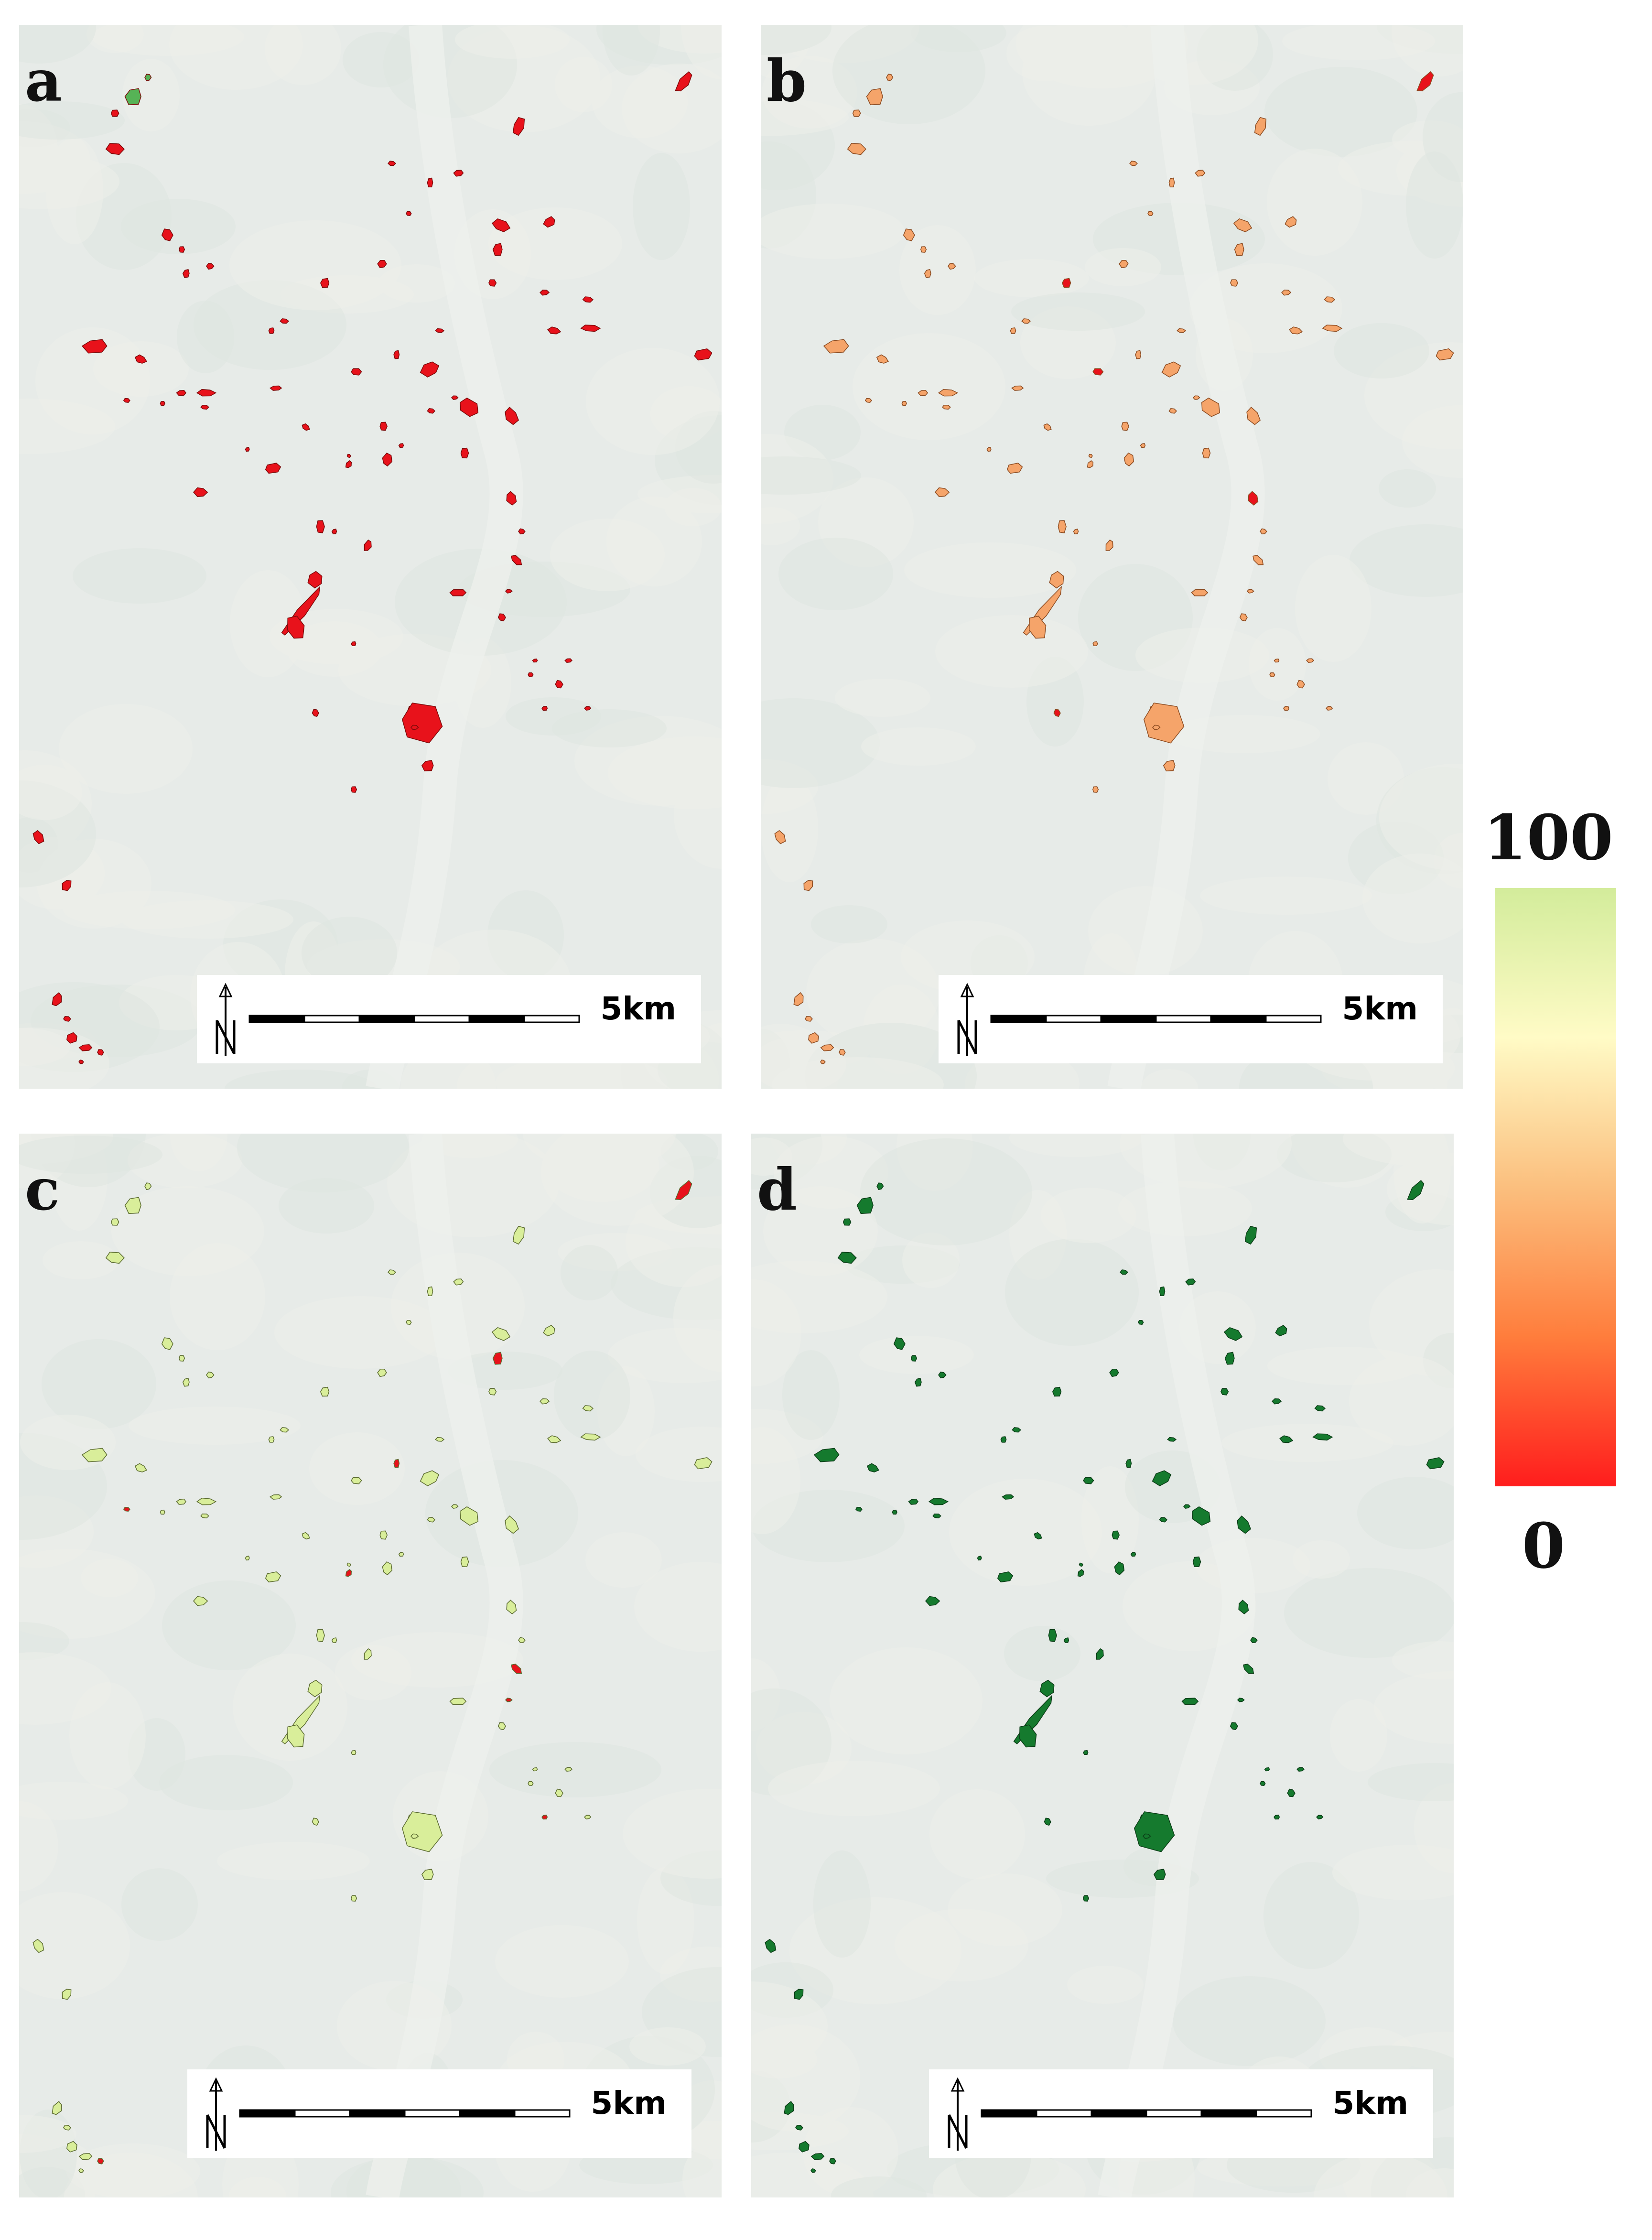 The height and width of the screenshot is (2240, 1652). What do you see at coordinates (787, 81) in the screenshot?
I see `panel-label: b` at bounding box center [787, 81].